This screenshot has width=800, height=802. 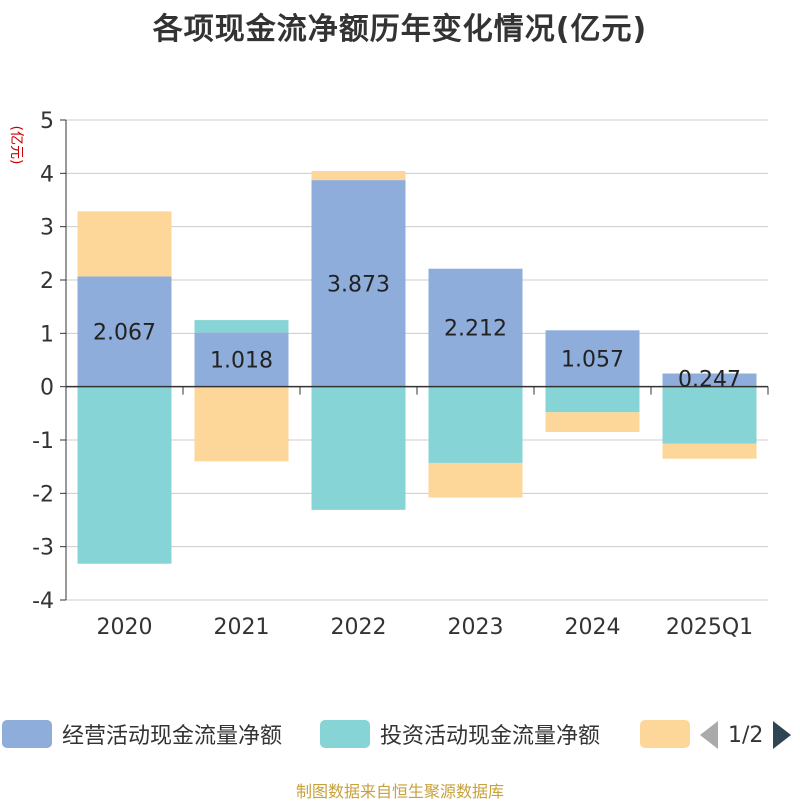 I want to click on y-tick-label: -3, so click(x=43, y=548).